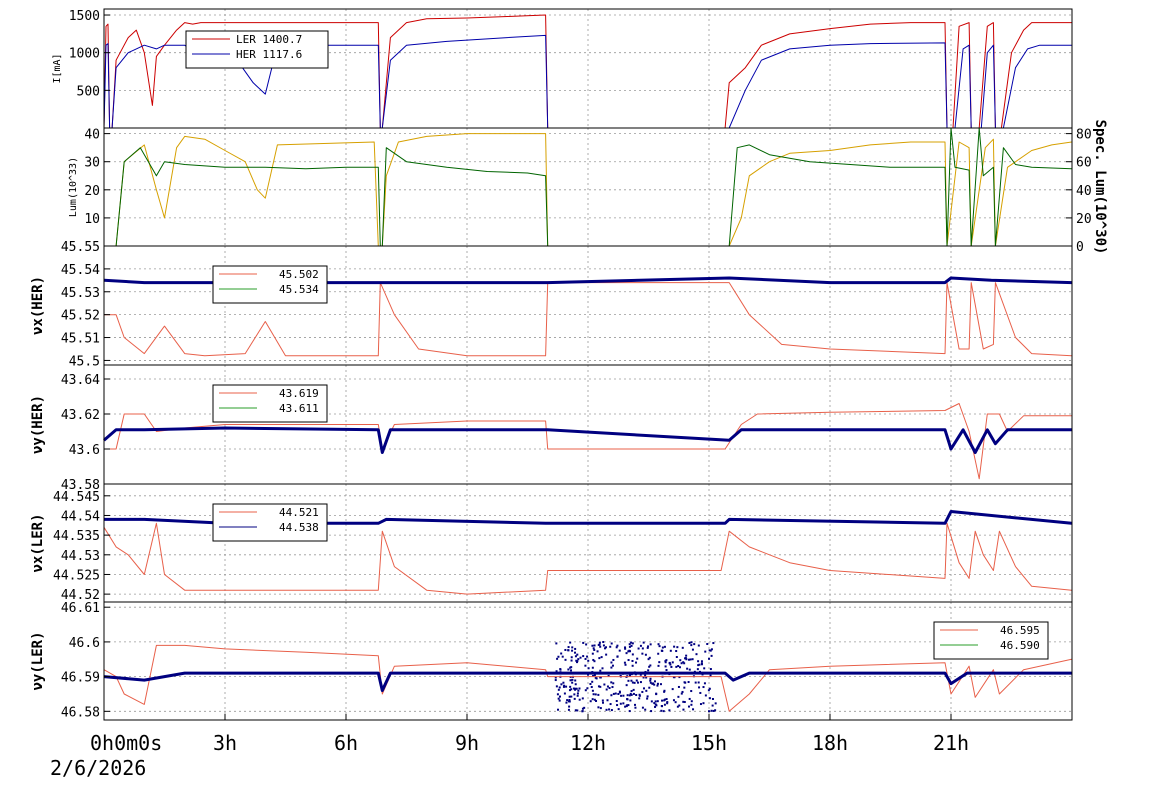 The image size is (1154, 786). Describe the element at coordinates (76, 575) in the screenshot. I see `y-tick-label: 44.525` at that location.